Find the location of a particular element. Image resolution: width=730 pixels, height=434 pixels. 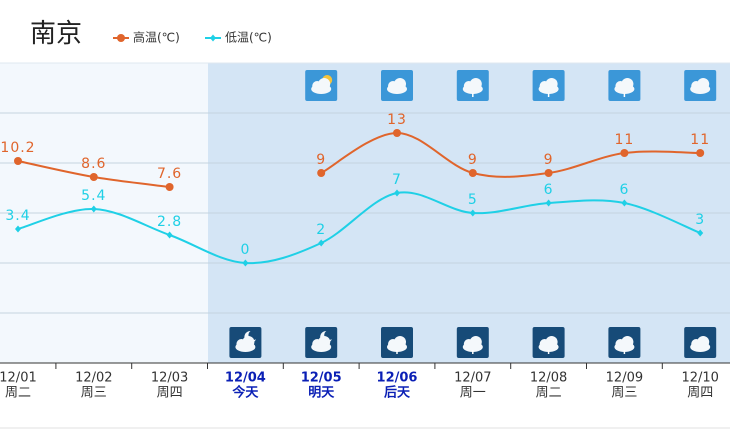

date-label: 12/03 is located at coordinates (169, 378).